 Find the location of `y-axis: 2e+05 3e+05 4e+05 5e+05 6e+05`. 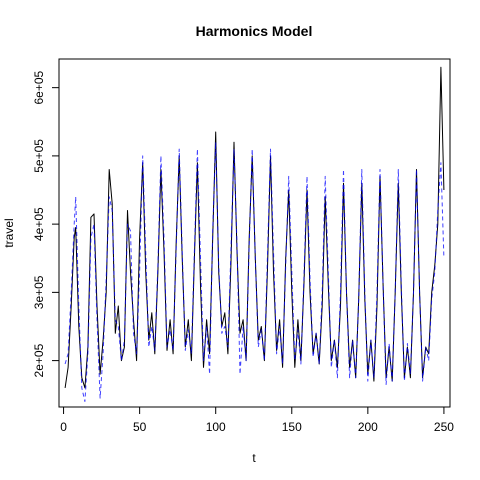

y-axis: 2e+05 3e+05 4e+05 5e+05 6e+05 is located at coordinates (46, 223).